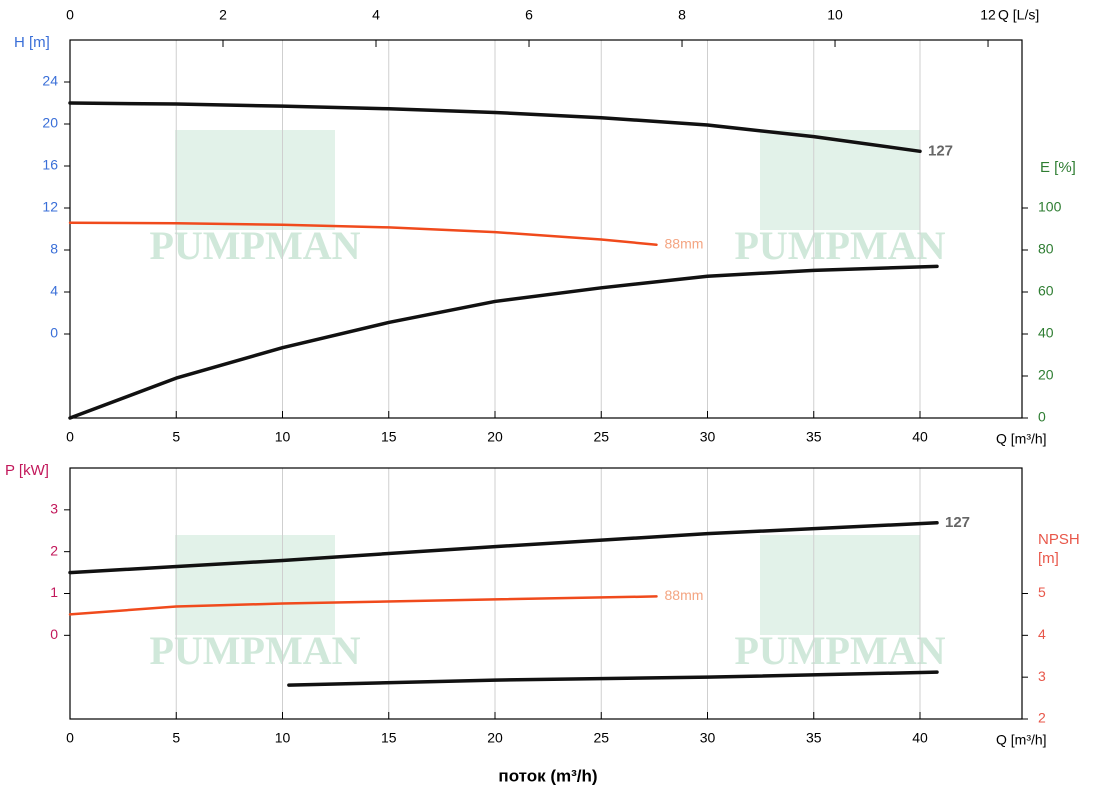  What do you see at coordinates (70, 15) in the screenshot?
I see `x2-tick-label: 0` at bounding box center [70, 15].